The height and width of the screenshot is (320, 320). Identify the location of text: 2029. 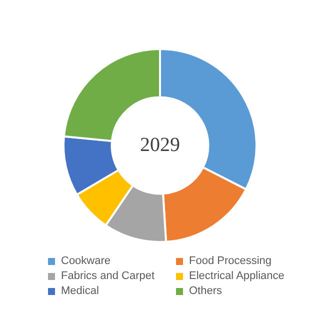
(160, 145).